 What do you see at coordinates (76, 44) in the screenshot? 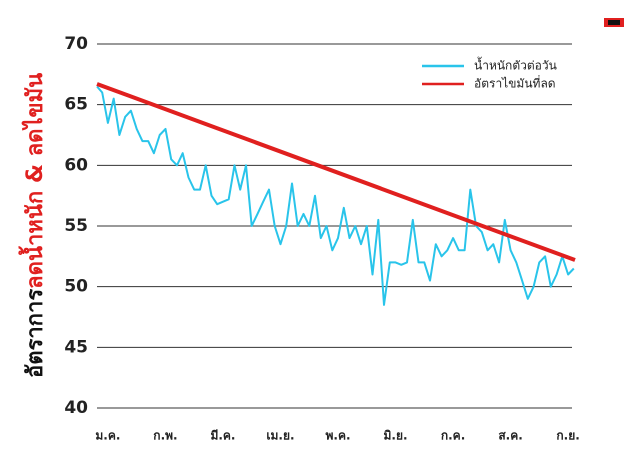
I see `y-tick-label: 70` at bounding box center [76, 44].